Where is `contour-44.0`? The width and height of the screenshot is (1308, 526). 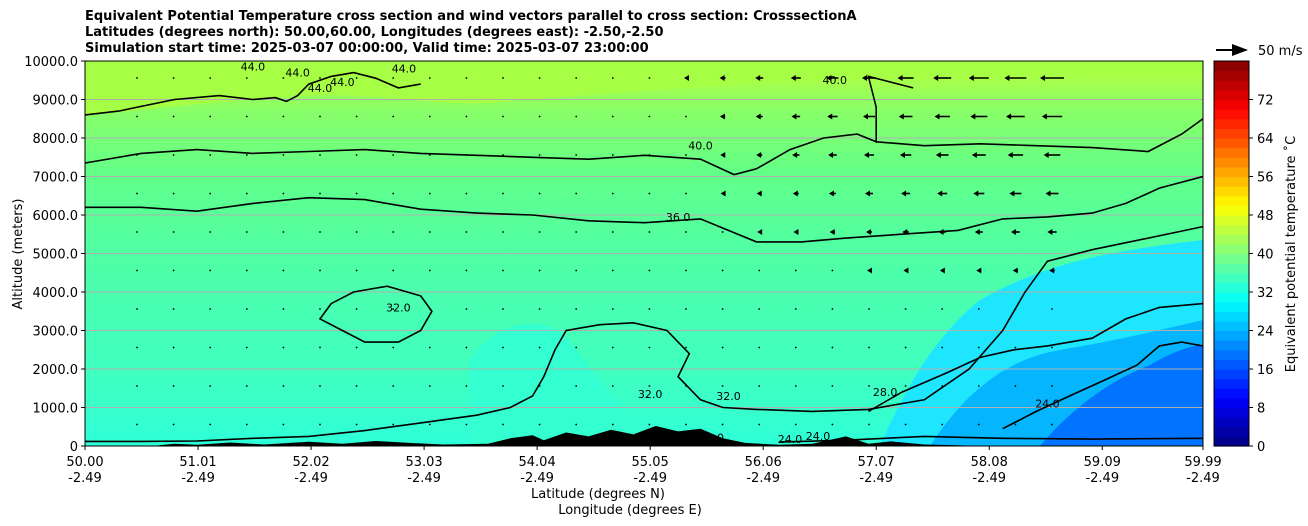
contour-44.0 is located at coordinates (253, 93).